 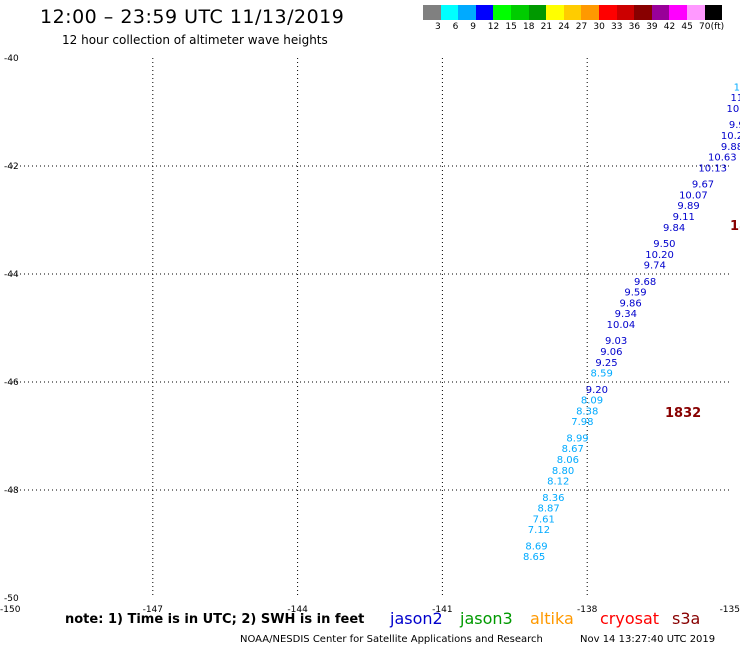 I want to click on wave-height-label: 8.06, so click(x=568, y=460).